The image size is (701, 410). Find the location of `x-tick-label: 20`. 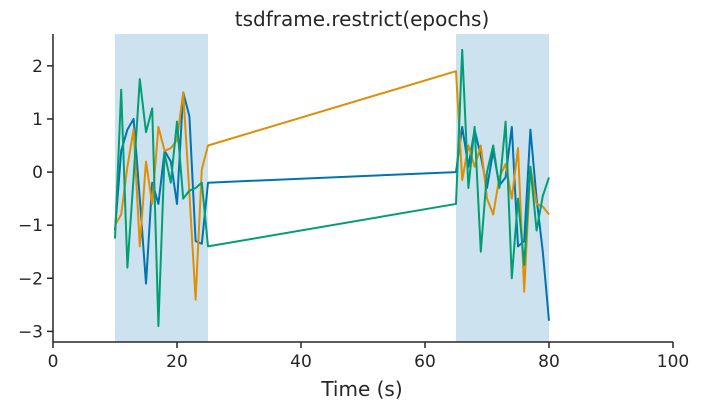

x-tick-label: 20 is located at coordinates (177, 362).